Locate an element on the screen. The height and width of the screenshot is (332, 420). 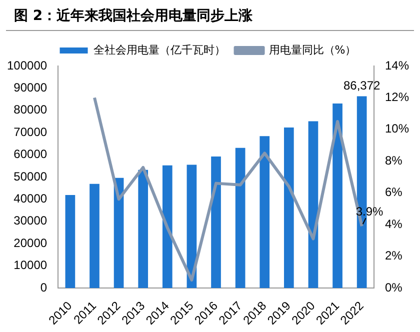
legend-label: 全社会用电量（亿千瓦时） is located at coordinates (159, 49).